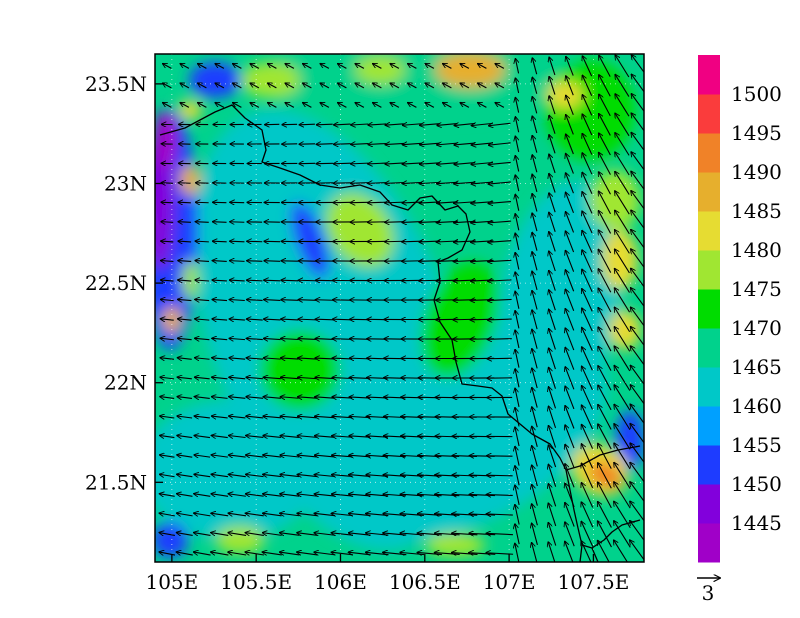 This screenshot has width=800, height=618. I want to click on border-line, so click(595, 554).